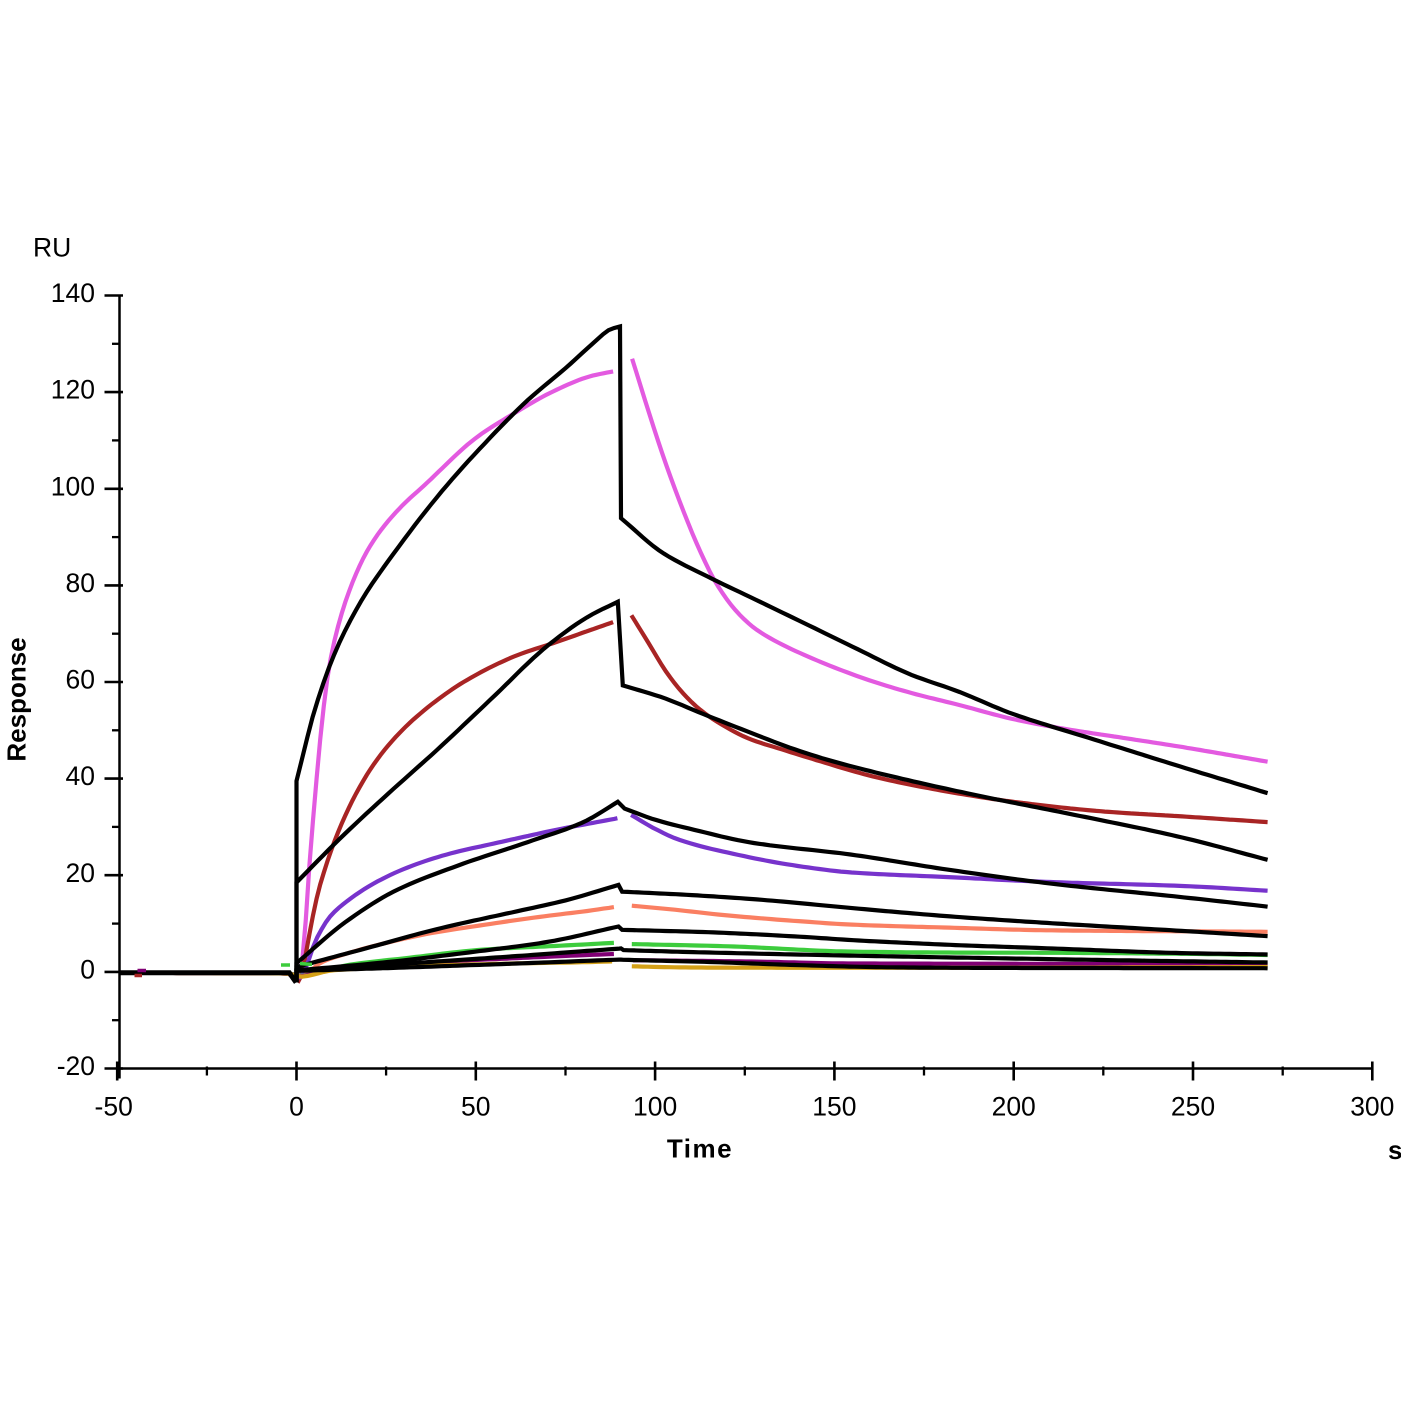 This screenshot has height=1406, width=1401. What do you see at coordinates (80, 776) in the screenshot?
I see `svg-text: 40` at bounding box center [80, 776].